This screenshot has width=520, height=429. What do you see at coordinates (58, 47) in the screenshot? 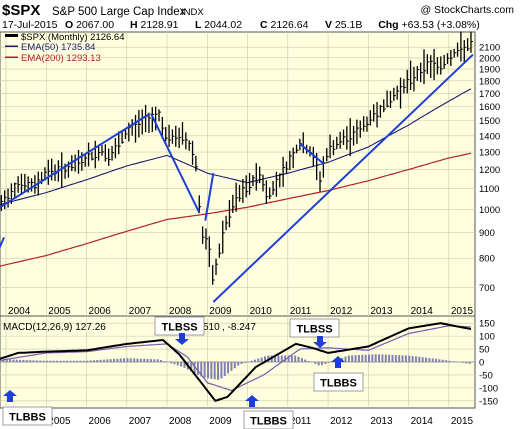
I see `legend-ema50: EMA(50) 1735.84` at bounding box center [58, 47].